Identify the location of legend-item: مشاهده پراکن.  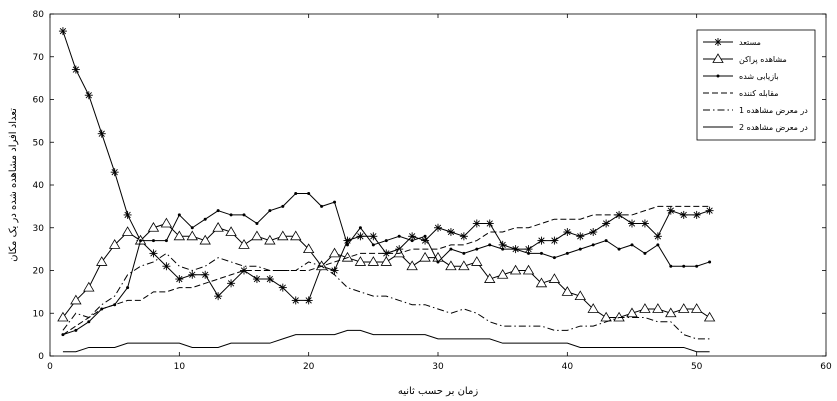
(745, 58).